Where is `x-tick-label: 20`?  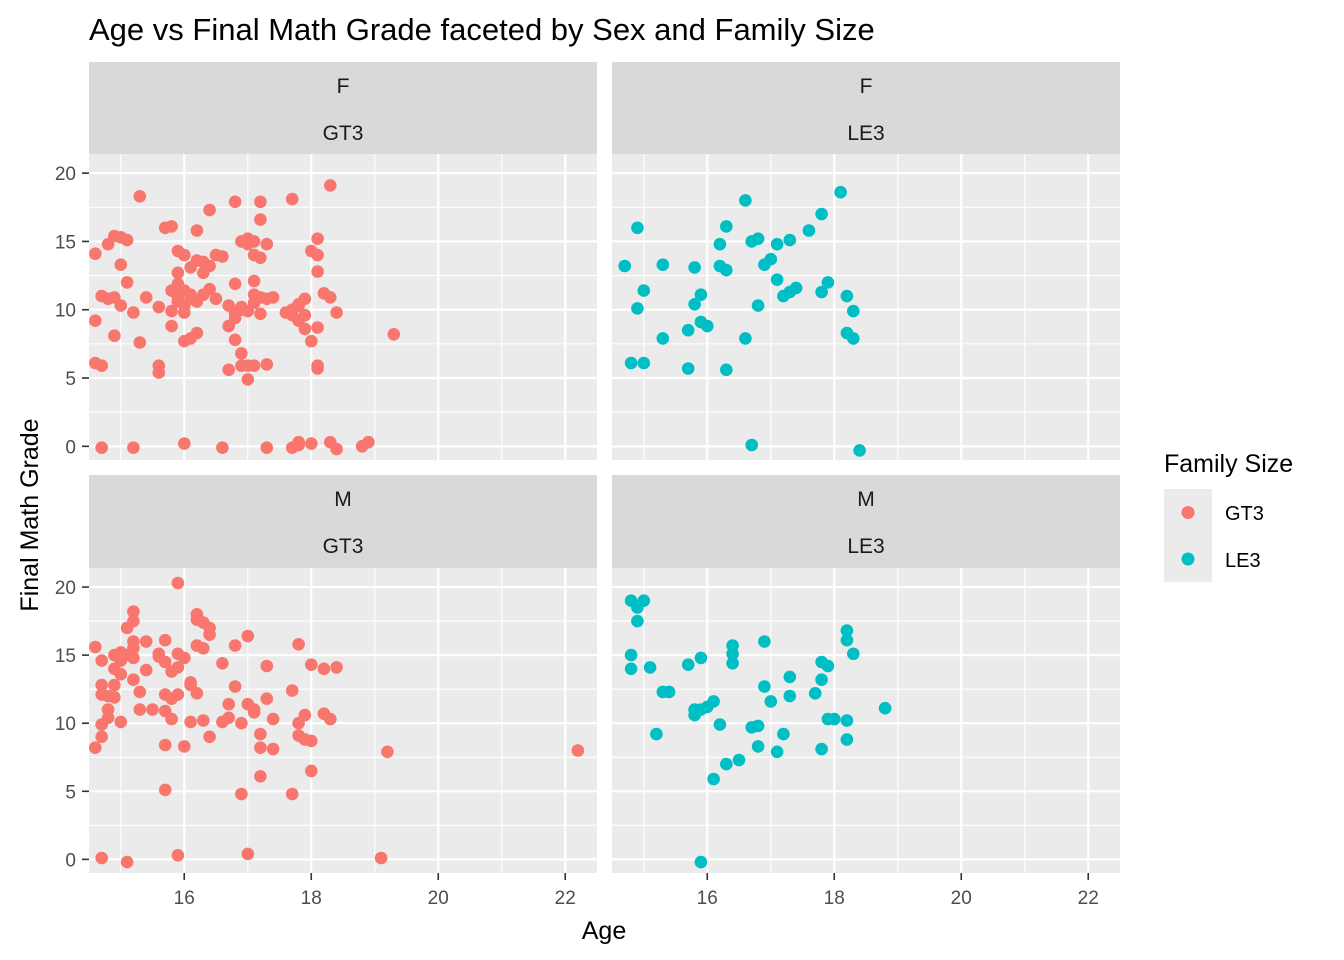
x-tick-label: 20 is located at coordinates (438, 898).